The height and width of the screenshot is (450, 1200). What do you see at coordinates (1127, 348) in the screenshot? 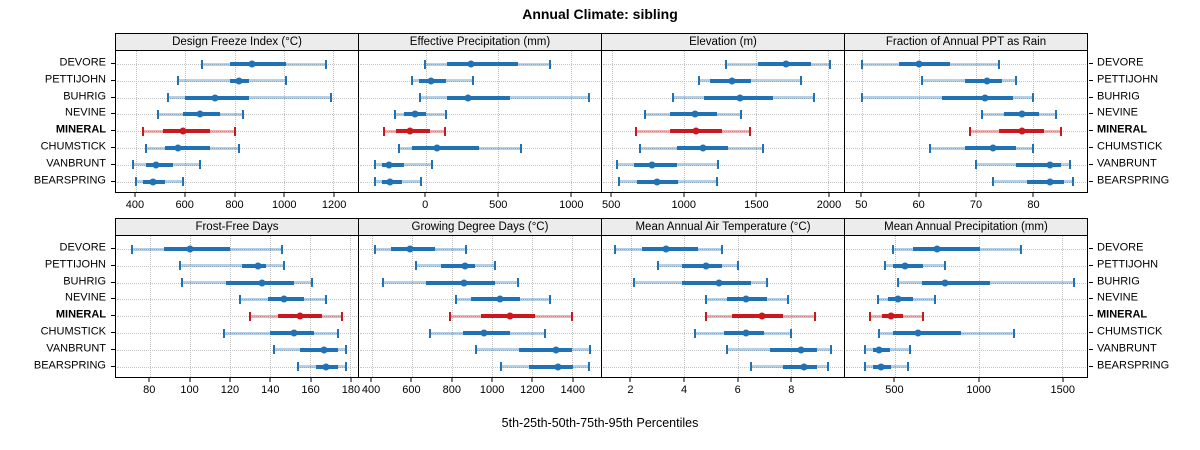
I see `site-label-vanbrunt: VANBRUNT` at bounding box center [1127, 348].